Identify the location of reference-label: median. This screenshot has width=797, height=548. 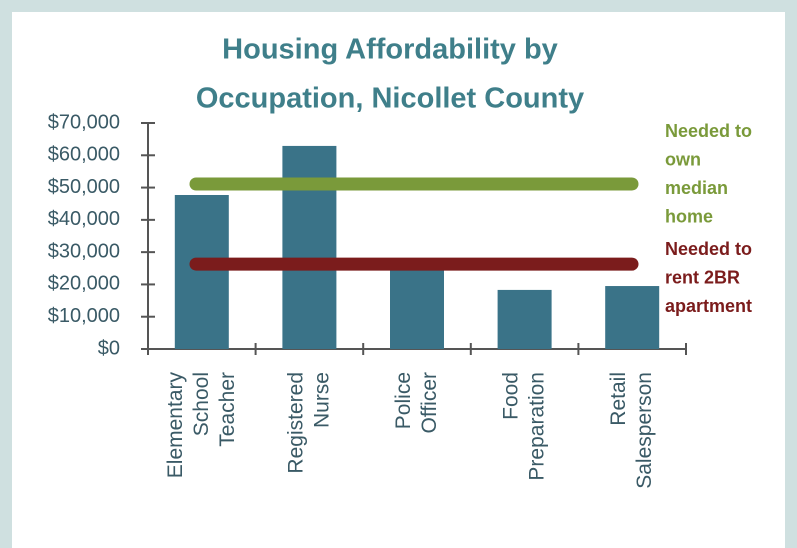
(696, 188).